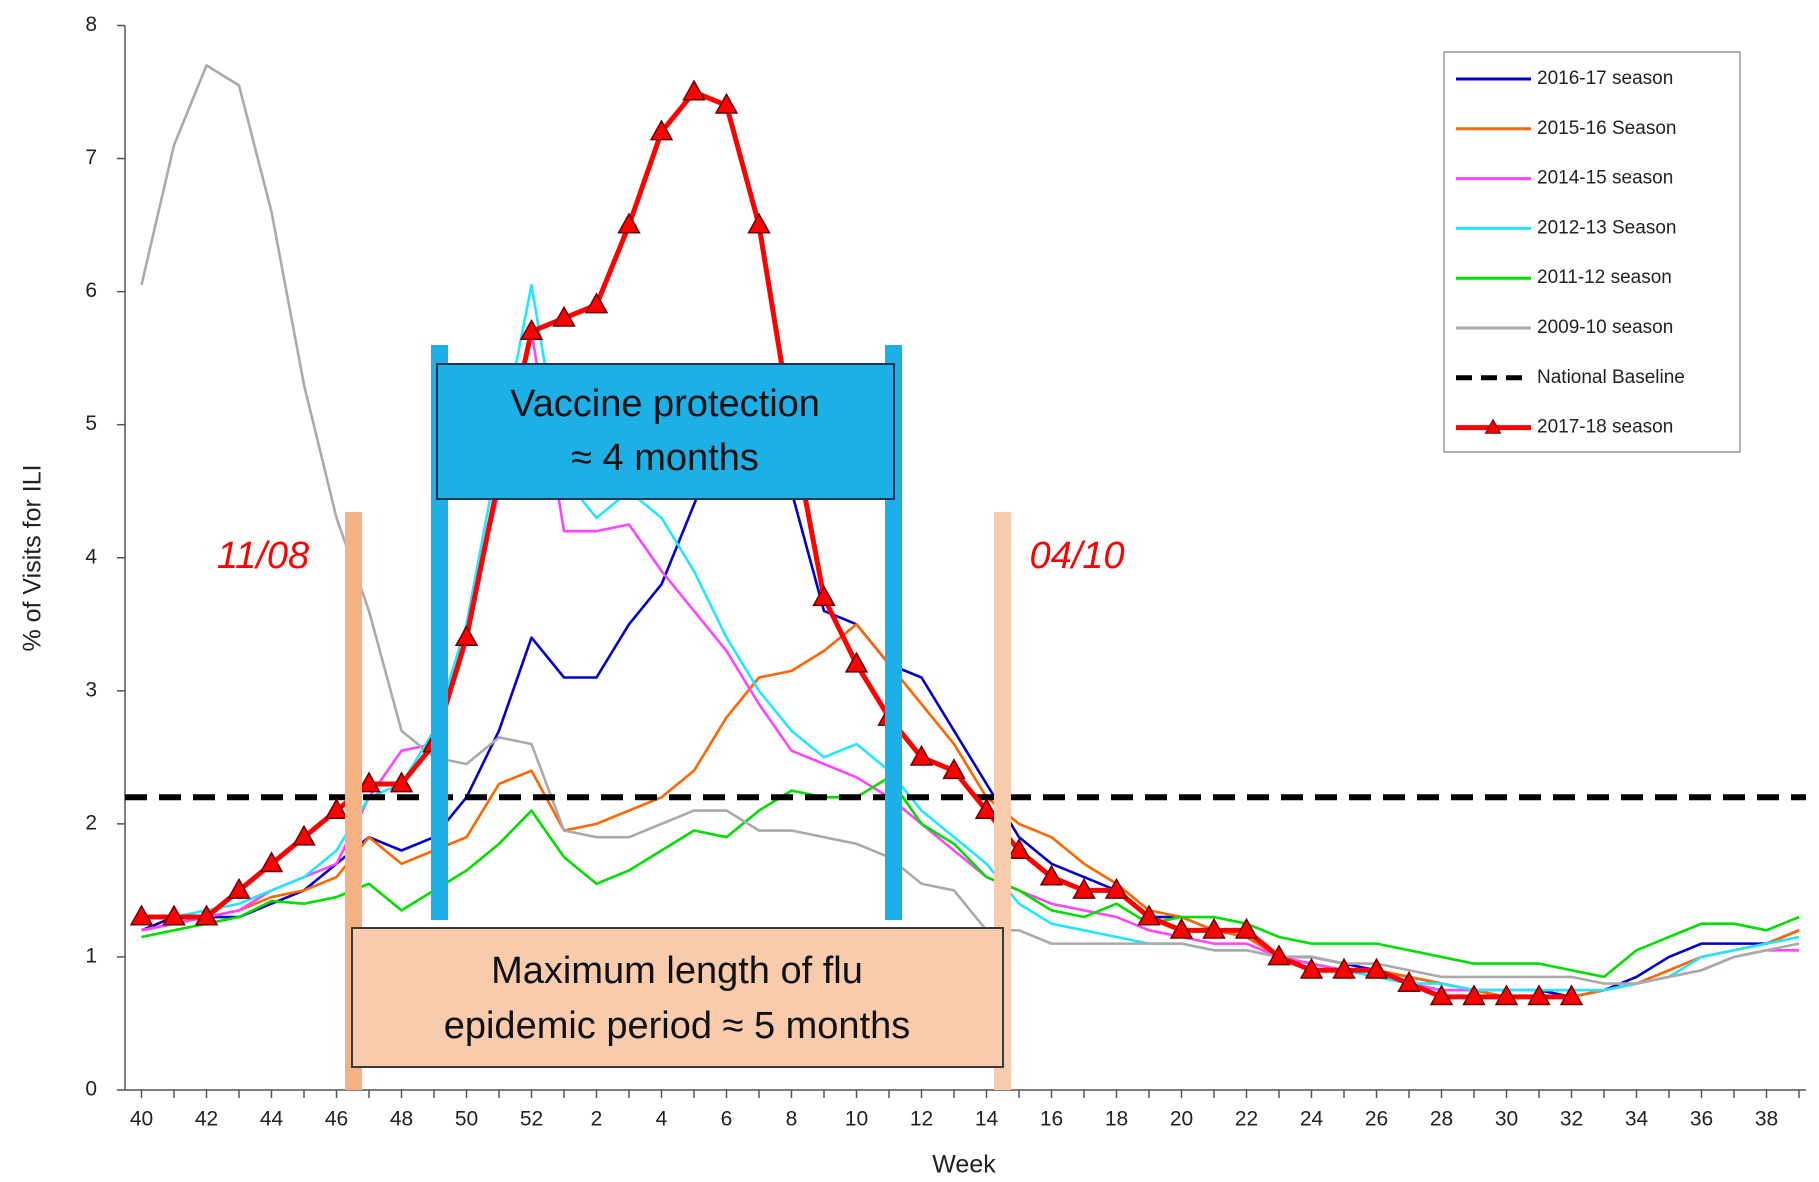 Image resolution: width=1819 pixels, height=1182 pixels. What do you see at coordinates (91, 157) in the screenshot?
I see `y-tick-label: 7` at bounding box center [91, 157].